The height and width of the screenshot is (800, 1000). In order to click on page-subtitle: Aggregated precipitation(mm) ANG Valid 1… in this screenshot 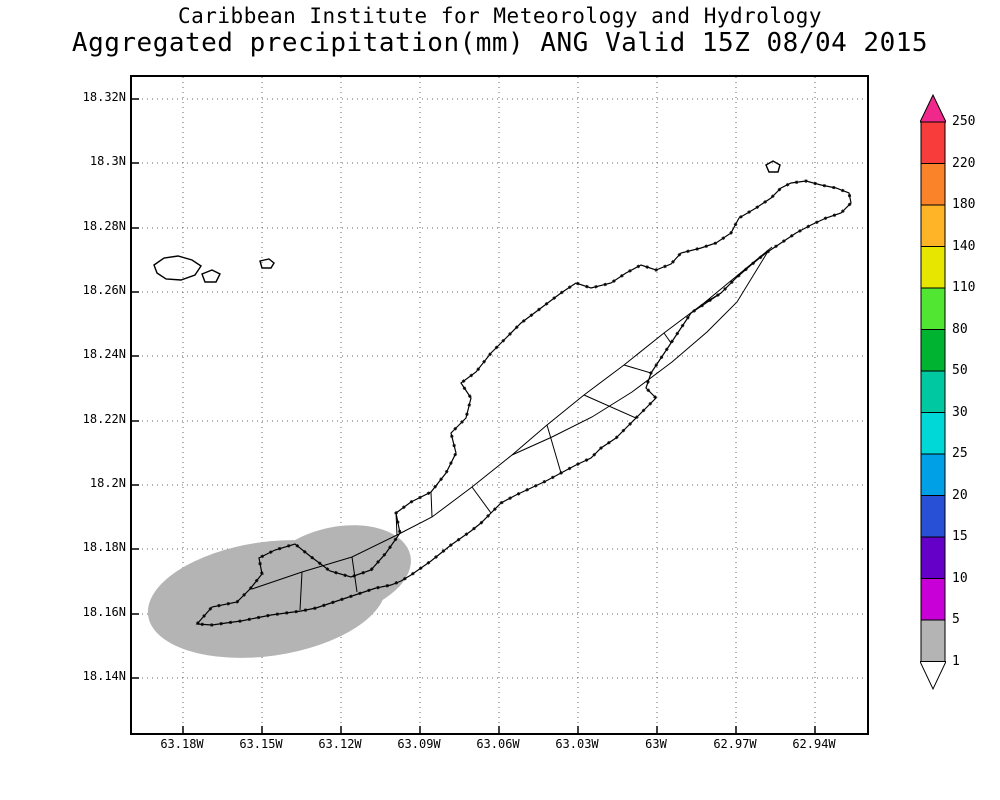, I will do `click(500, 43)`.